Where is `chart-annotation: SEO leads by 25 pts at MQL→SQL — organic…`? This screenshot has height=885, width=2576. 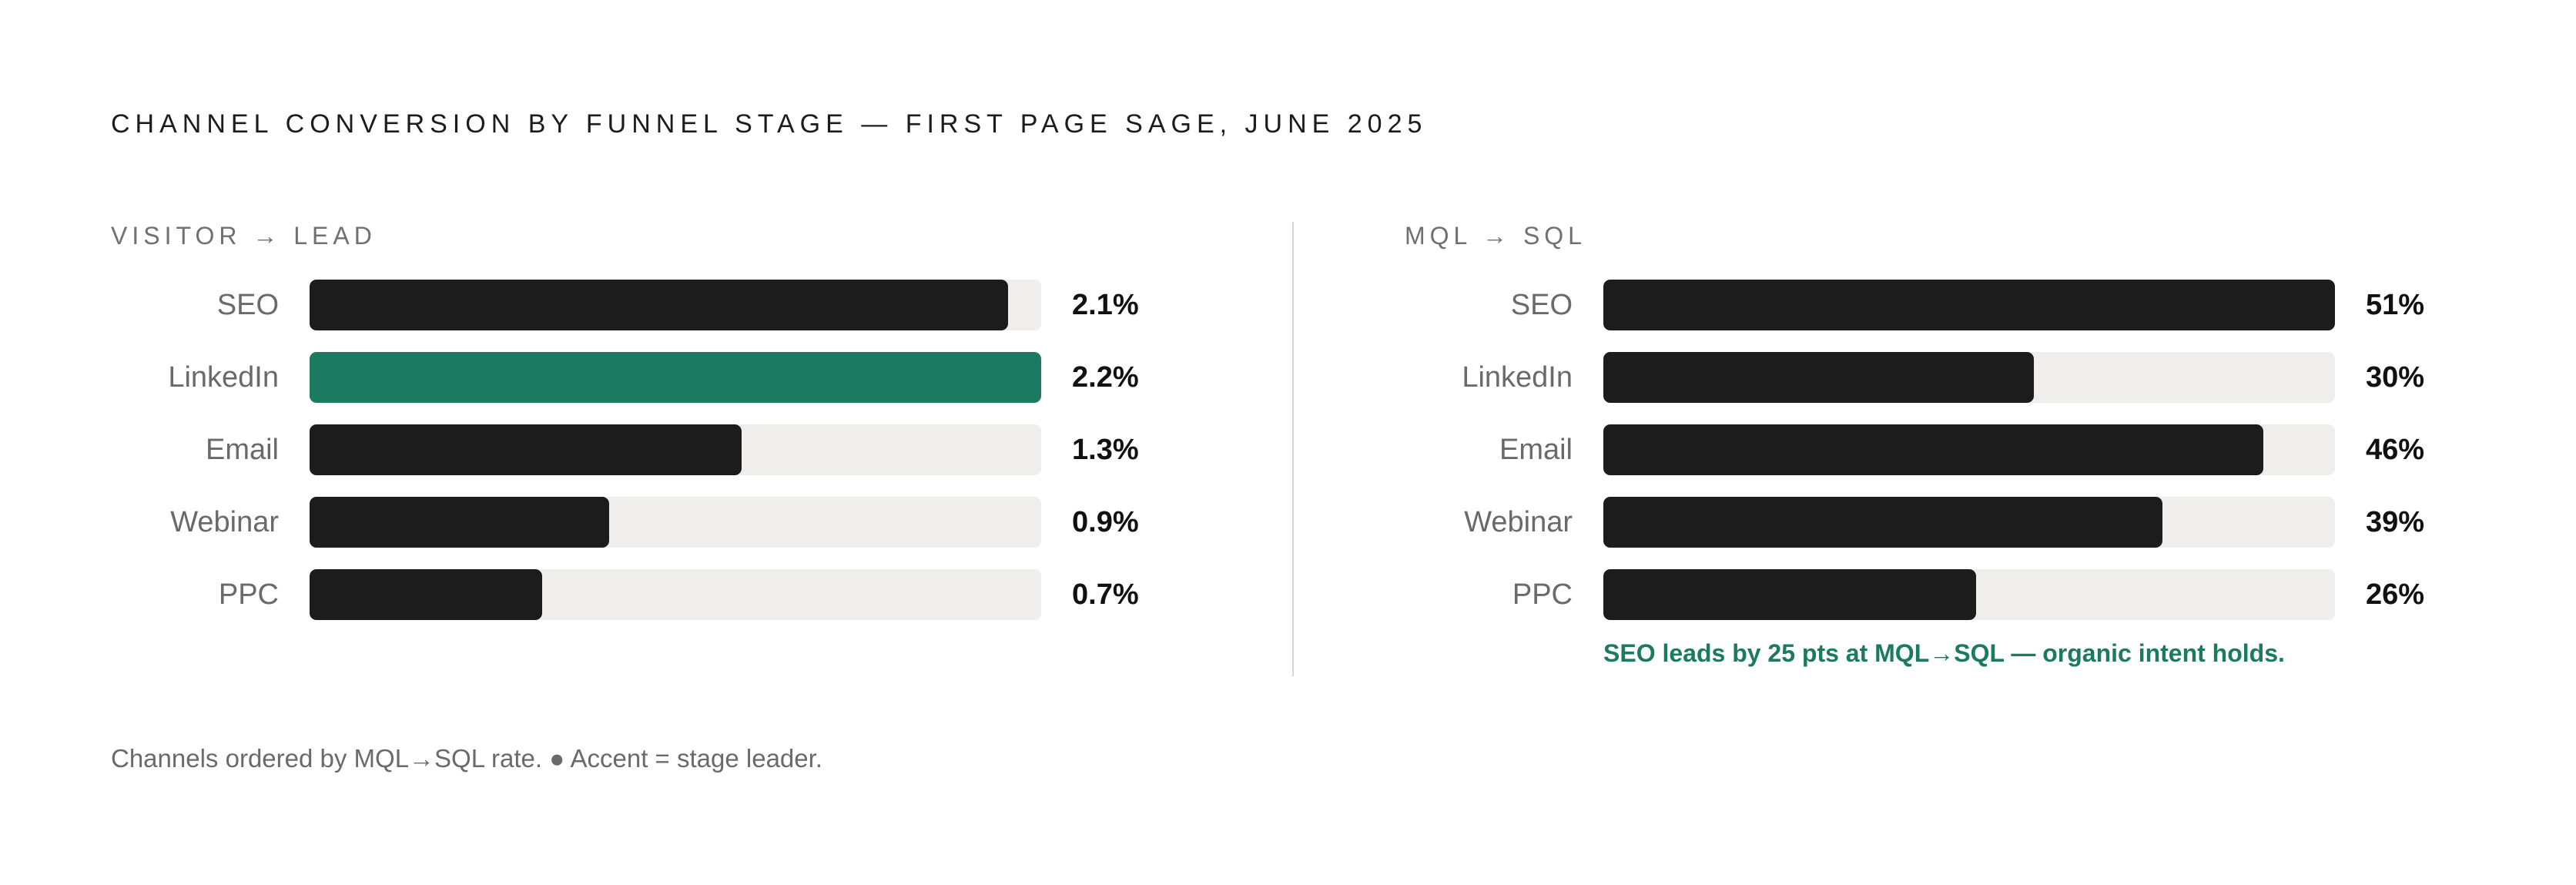
chart-annotation: SEO leads by 25 pts at MQL→SQL — organic… is located at coordinates (1944, 653).